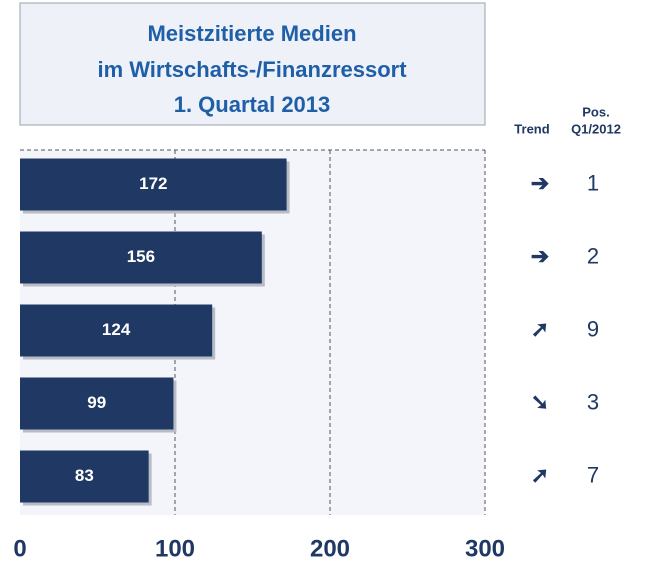 The image size is (646, 565). I want to click on position: 7, so click(593, 474).